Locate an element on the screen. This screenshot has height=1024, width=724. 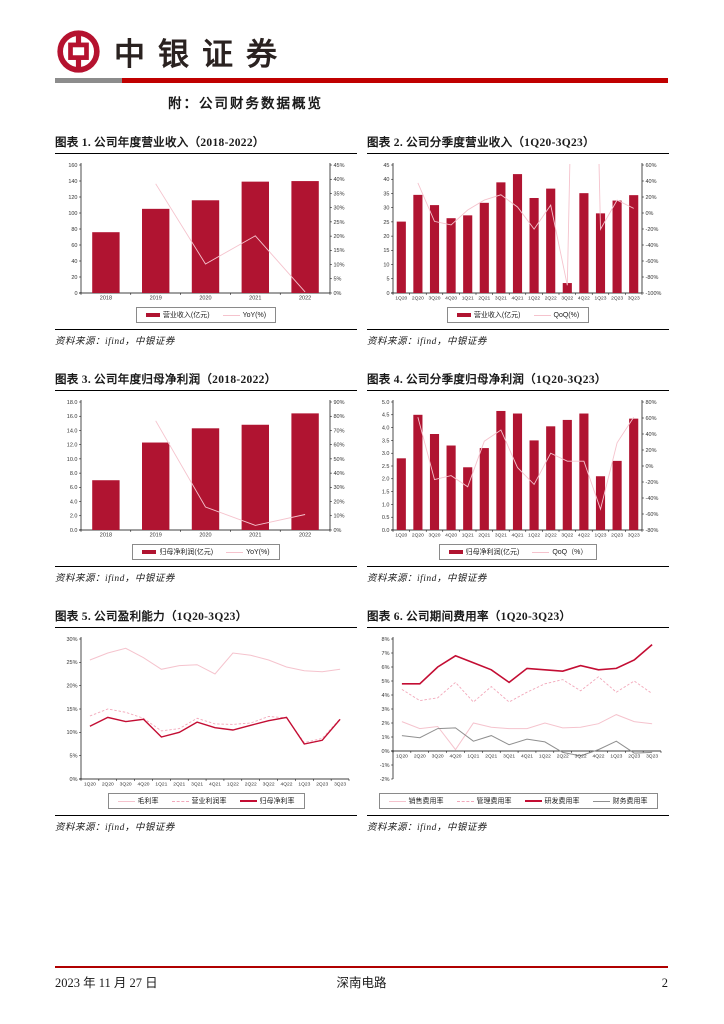
svg-text: 70% is located at coordinates (339, 431).